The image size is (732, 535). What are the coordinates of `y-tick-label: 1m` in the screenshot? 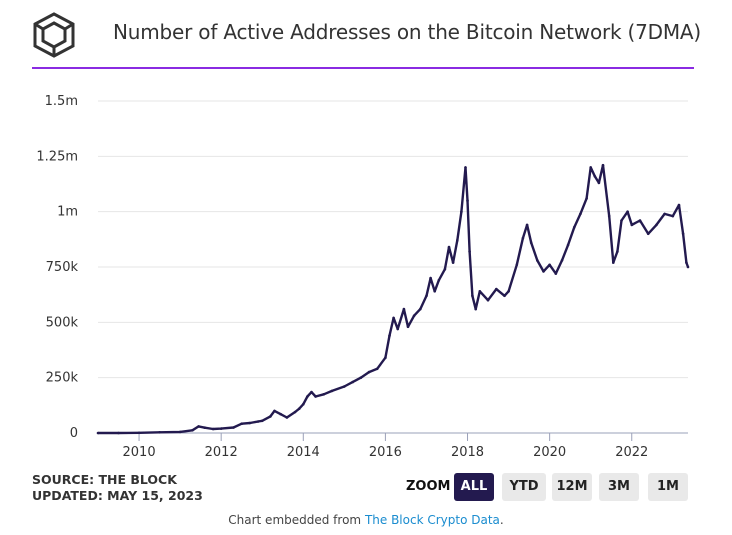 It's located at (67, 212).